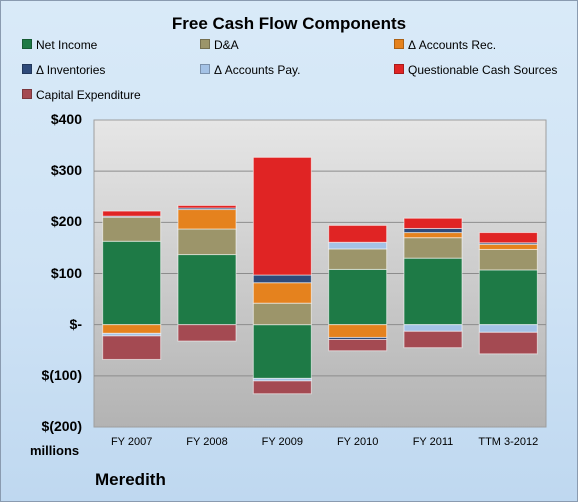 The height and width of the screenshot is (502, 578). I want to click on legend-item-capital-expenditure: Capital Expenditure, so click(81, 95).